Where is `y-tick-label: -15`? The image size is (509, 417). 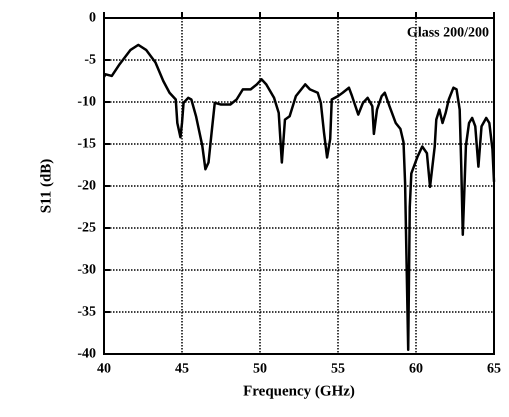
y-tick-label: -15 is located at coordinates (86, 144).